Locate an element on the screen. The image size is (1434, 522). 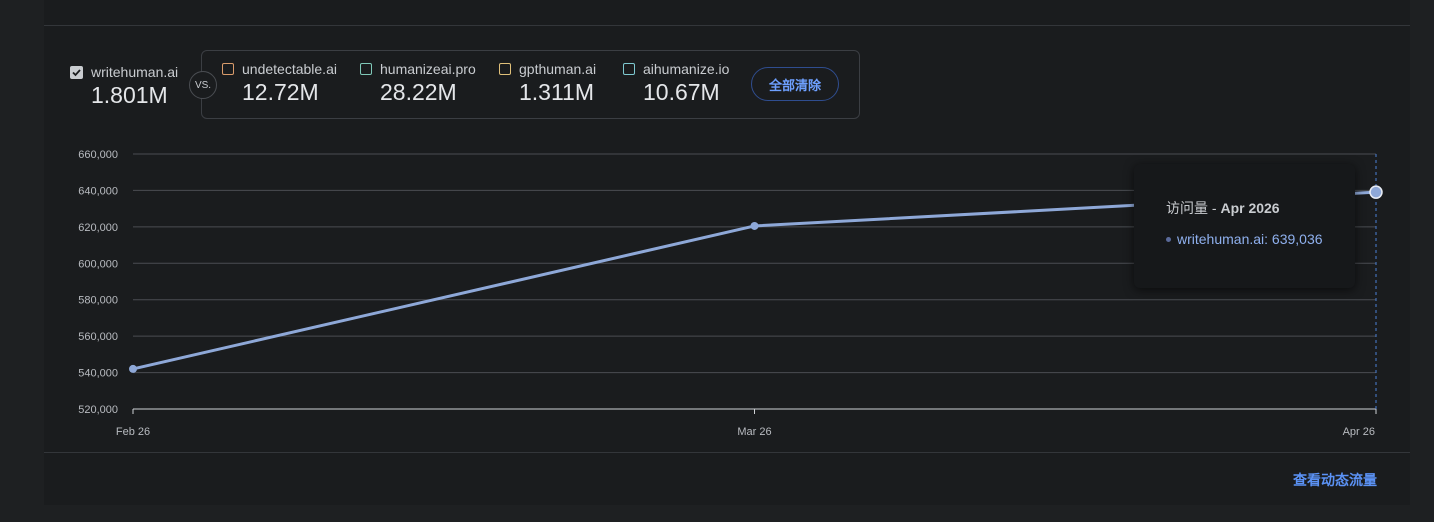
vs-badge: VS. is located at coordinates (203, 85).